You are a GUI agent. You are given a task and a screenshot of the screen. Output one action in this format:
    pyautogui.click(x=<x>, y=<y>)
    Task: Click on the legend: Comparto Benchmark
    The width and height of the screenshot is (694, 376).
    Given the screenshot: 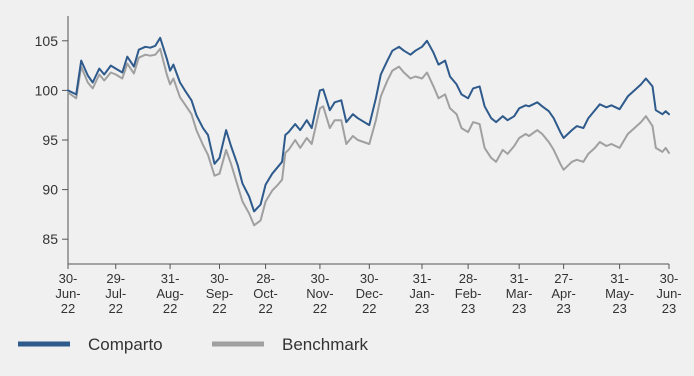 What is the action you would take?
    pyautogui.click(x=193, y=344)
    